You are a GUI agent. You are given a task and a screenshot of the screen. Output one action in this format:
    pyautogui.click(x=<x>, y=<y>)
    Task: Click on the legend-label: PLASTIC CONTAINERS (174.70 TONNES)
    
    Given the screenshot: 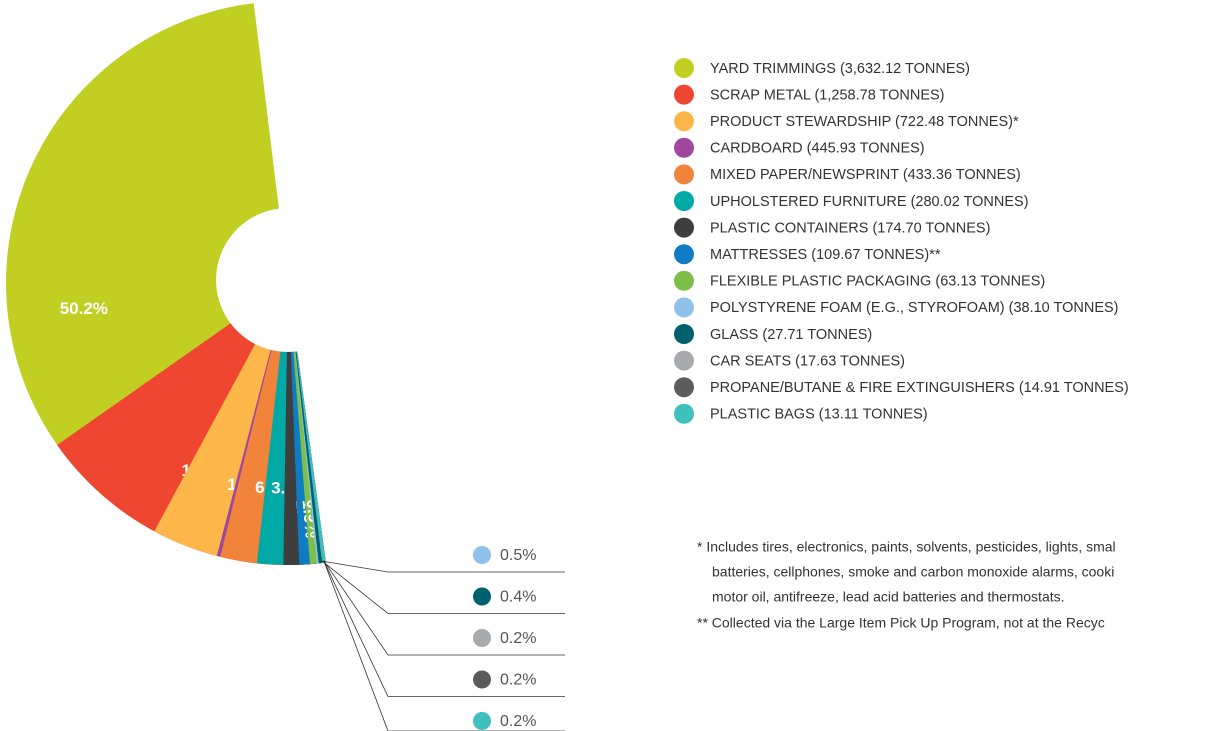 What is the action you would take?
    pyautogui.click(x=850, y=228)
    